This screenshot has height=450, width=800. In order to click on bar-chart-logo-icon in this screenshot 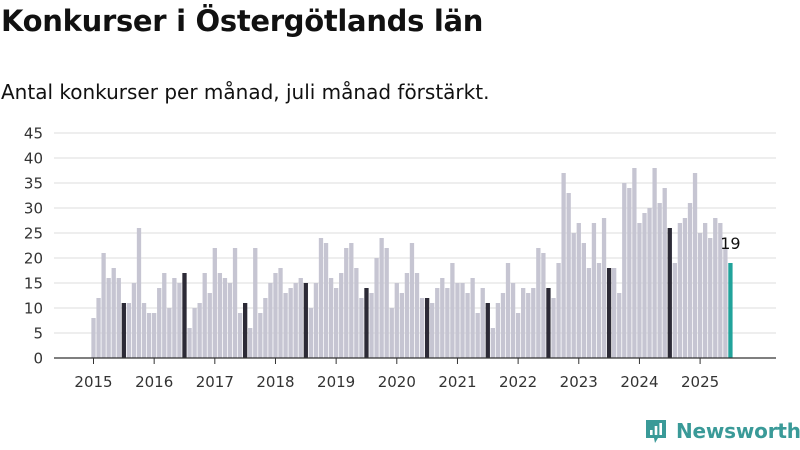, I will do `click(656, 431)`.